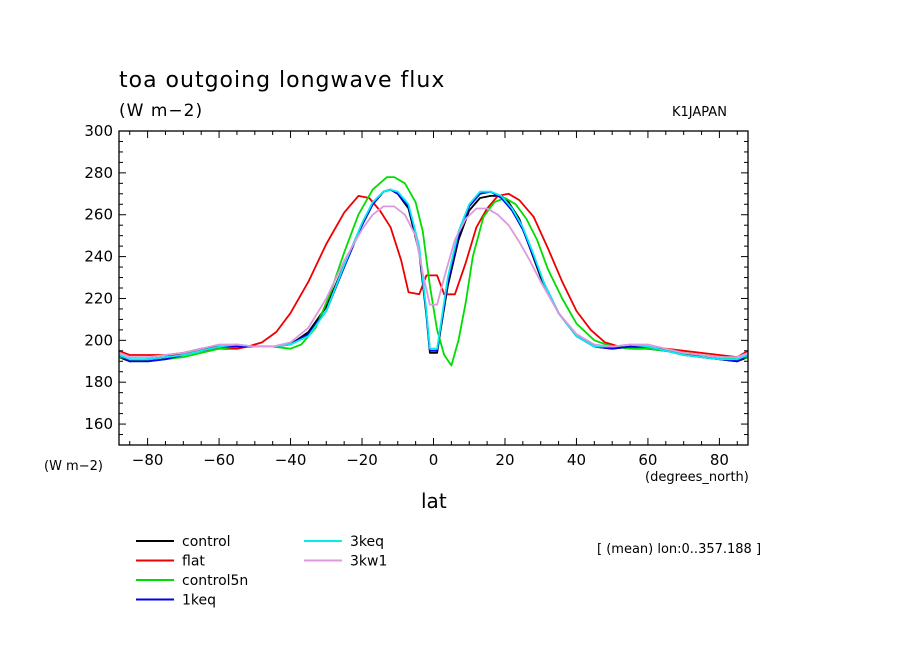 Image resolution: width=904 pixels, height=654 pixels. I want to click on model-name: K1JAPAN, so click(699, 112).